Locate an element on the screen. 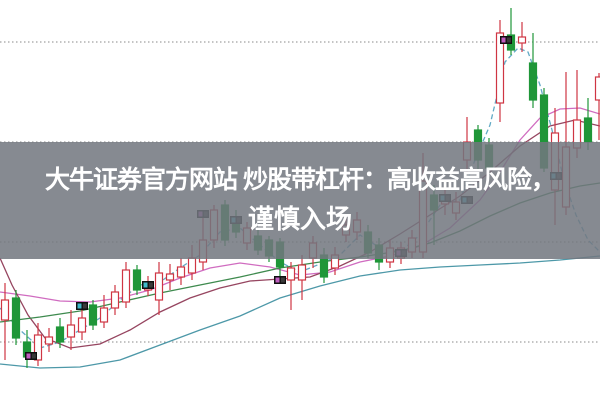 The width and height of the screenshot is (600, 400). ad-banner-line2: 谨慎入场 is located at coordinates (299, 218).